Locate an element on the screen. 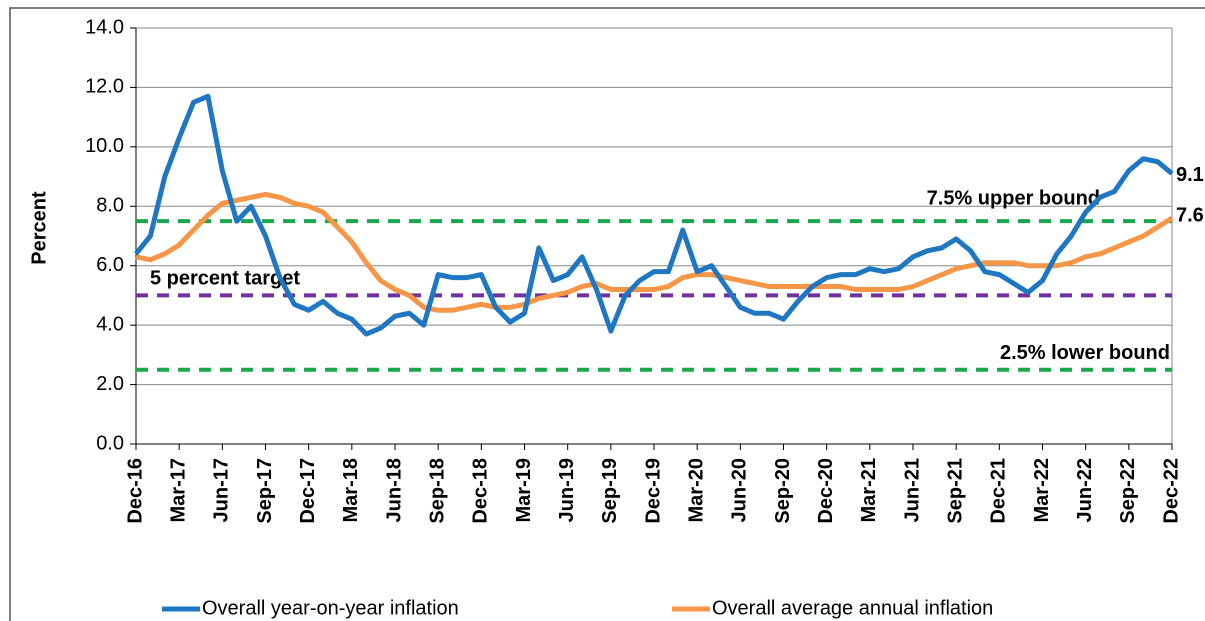  x-tick-label: Jun-21 is located at coordinates (912, 490).